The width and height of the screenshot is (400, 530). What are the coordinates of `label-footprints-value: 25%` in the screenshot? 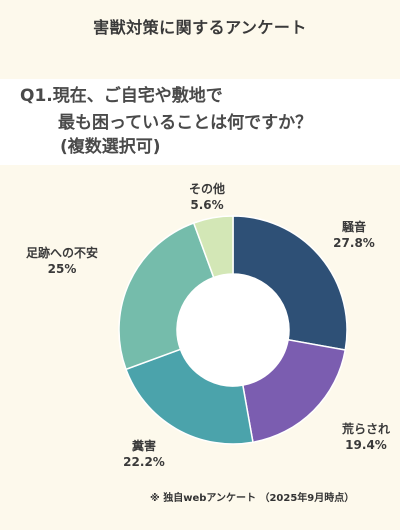 It's located at (62, 269).